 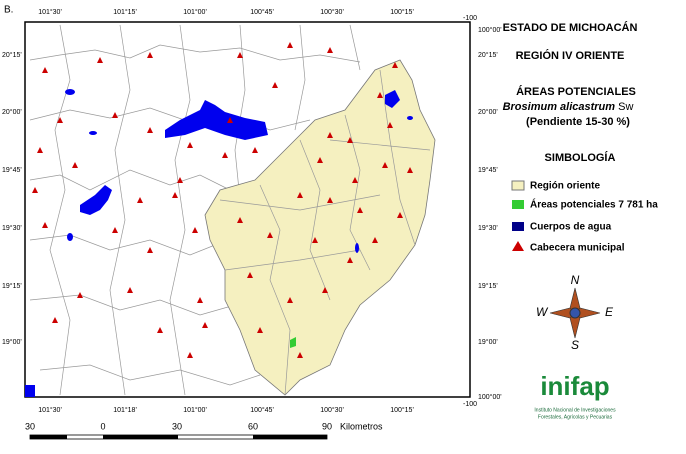 What do you see at coordinates (574, 386) in the screenshot?
I see `logo: inifap` at bounding box center [574, 386].